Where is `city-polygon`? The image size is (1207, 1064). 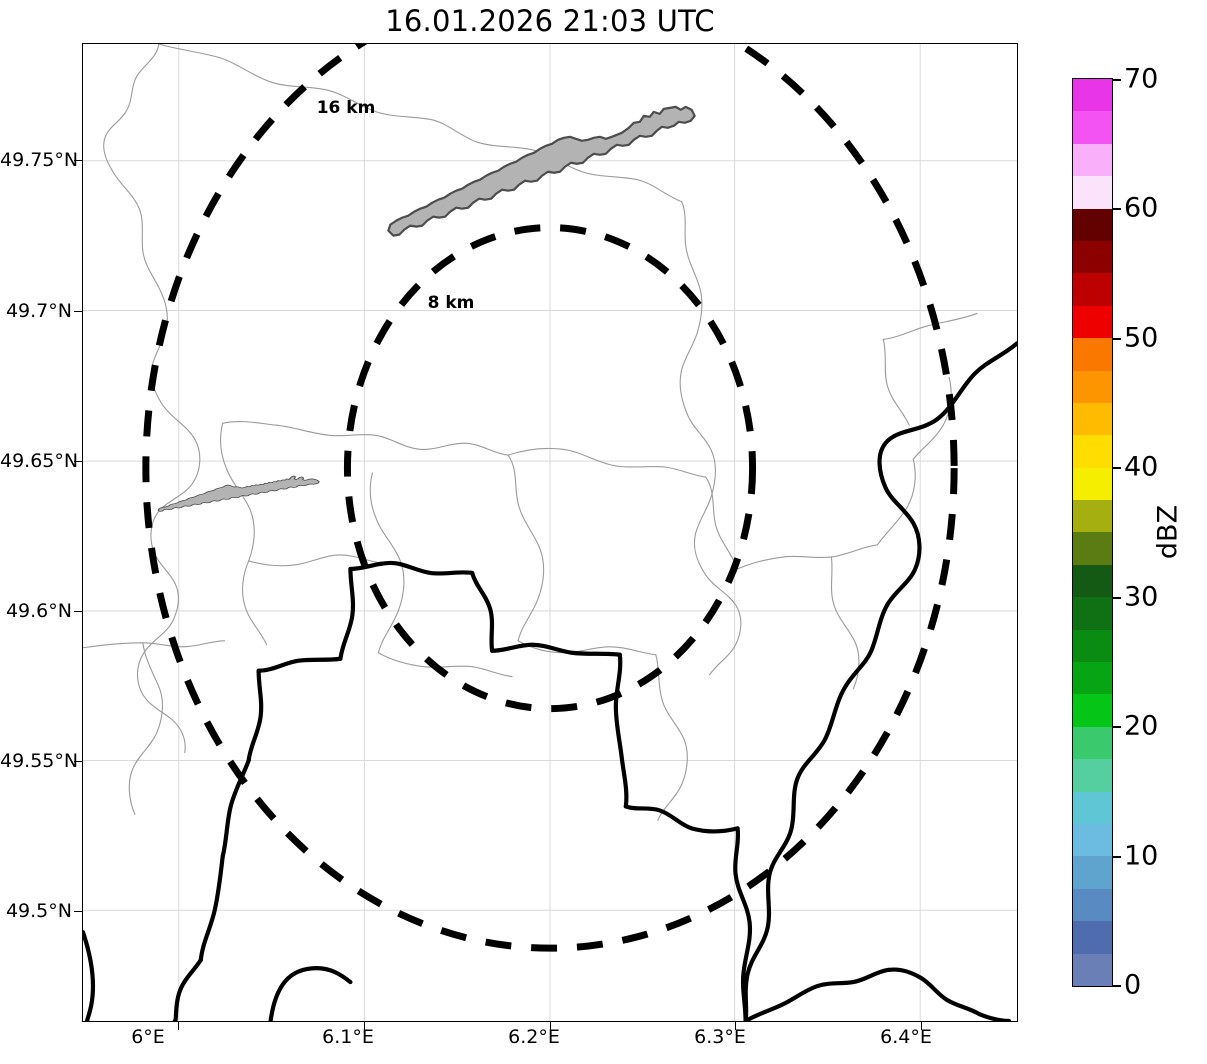 city-polygon is located at coordinates (238, 493).